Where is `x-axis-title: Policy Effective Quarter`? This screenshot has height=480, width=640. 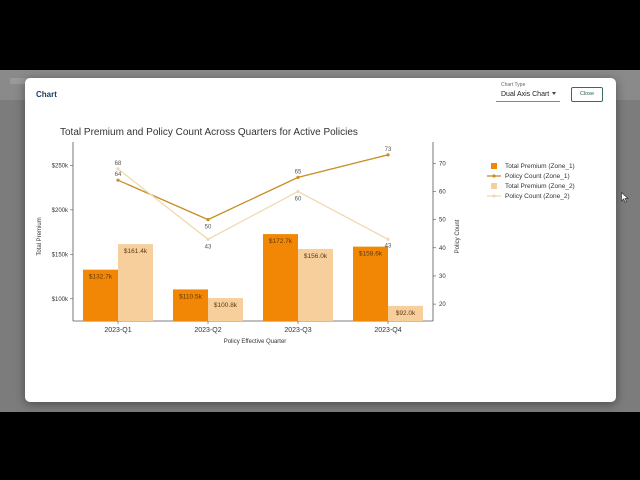 x-axis-title: Policy Effective Quarter is located at coordinates (255, 342).